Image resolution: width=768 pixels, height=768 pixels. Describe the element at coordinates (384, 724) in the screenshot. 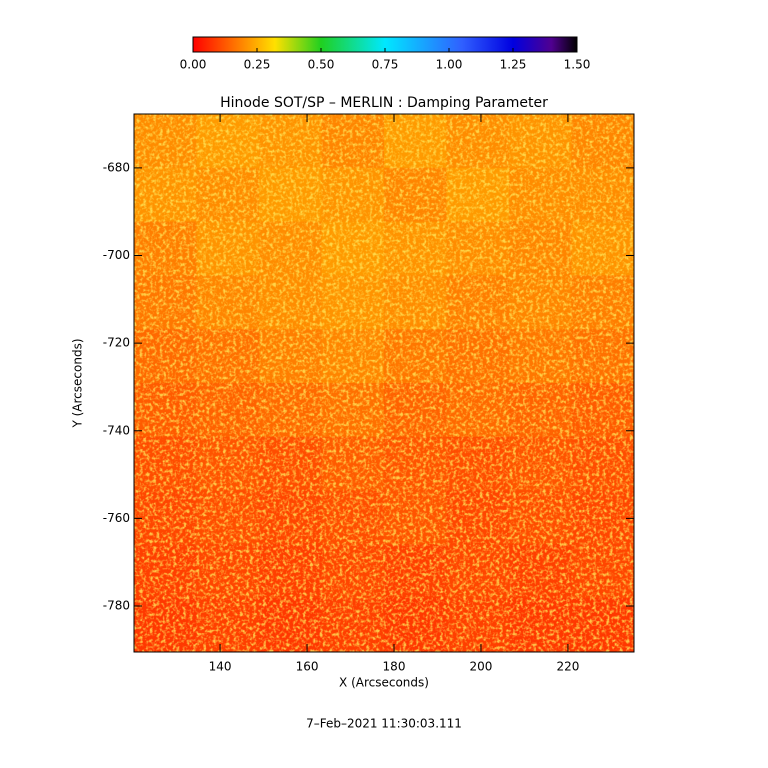

I see `footer-date: 7–Feb–2021 11:30:03.111` at that location.